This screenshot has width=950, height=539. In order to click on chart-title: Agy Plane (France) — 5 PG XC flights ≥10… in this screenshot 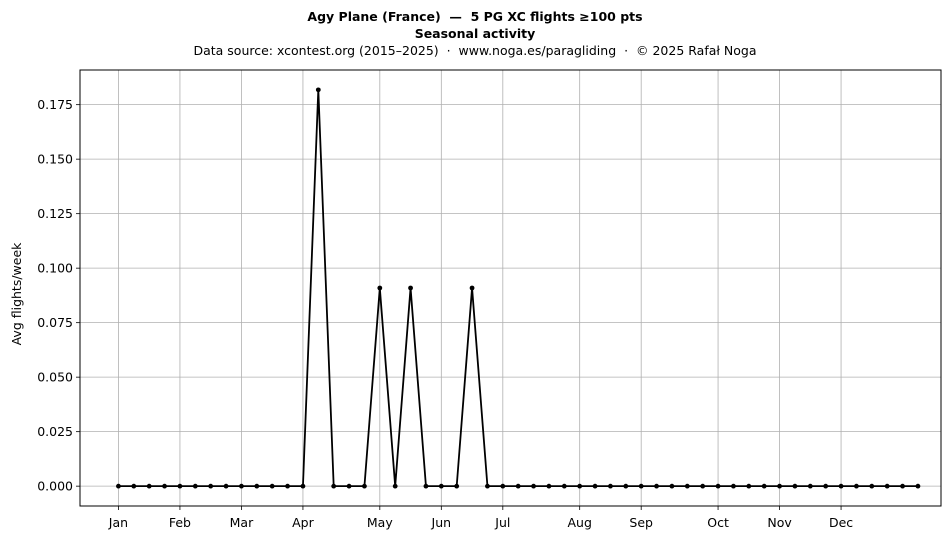, I will do `click(475, 16)`.